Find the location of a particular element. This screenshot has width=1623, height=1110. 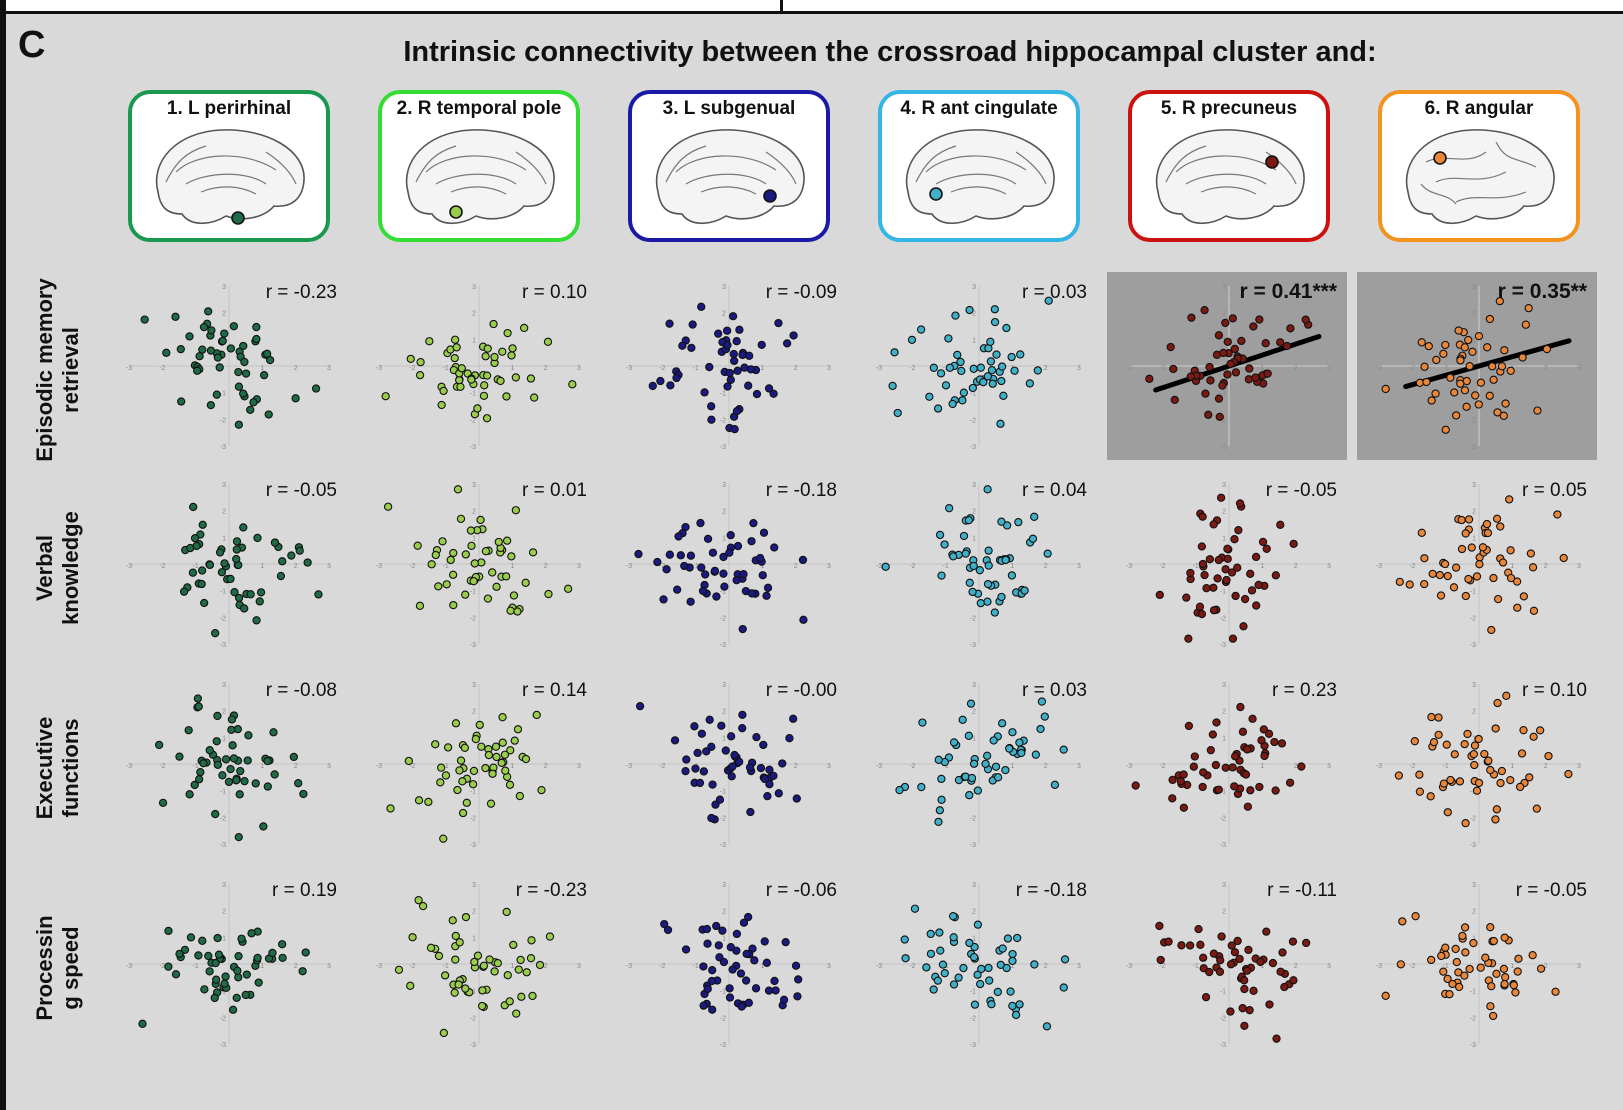

x-tick-label: -1 is located at coordinates (696, 566).